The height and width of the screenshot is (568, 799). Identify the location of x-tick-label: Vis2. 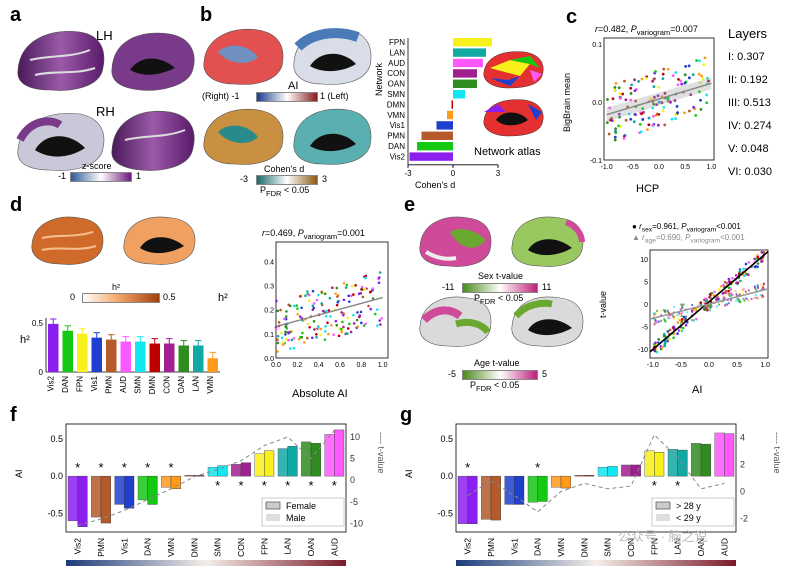
(468, 546).